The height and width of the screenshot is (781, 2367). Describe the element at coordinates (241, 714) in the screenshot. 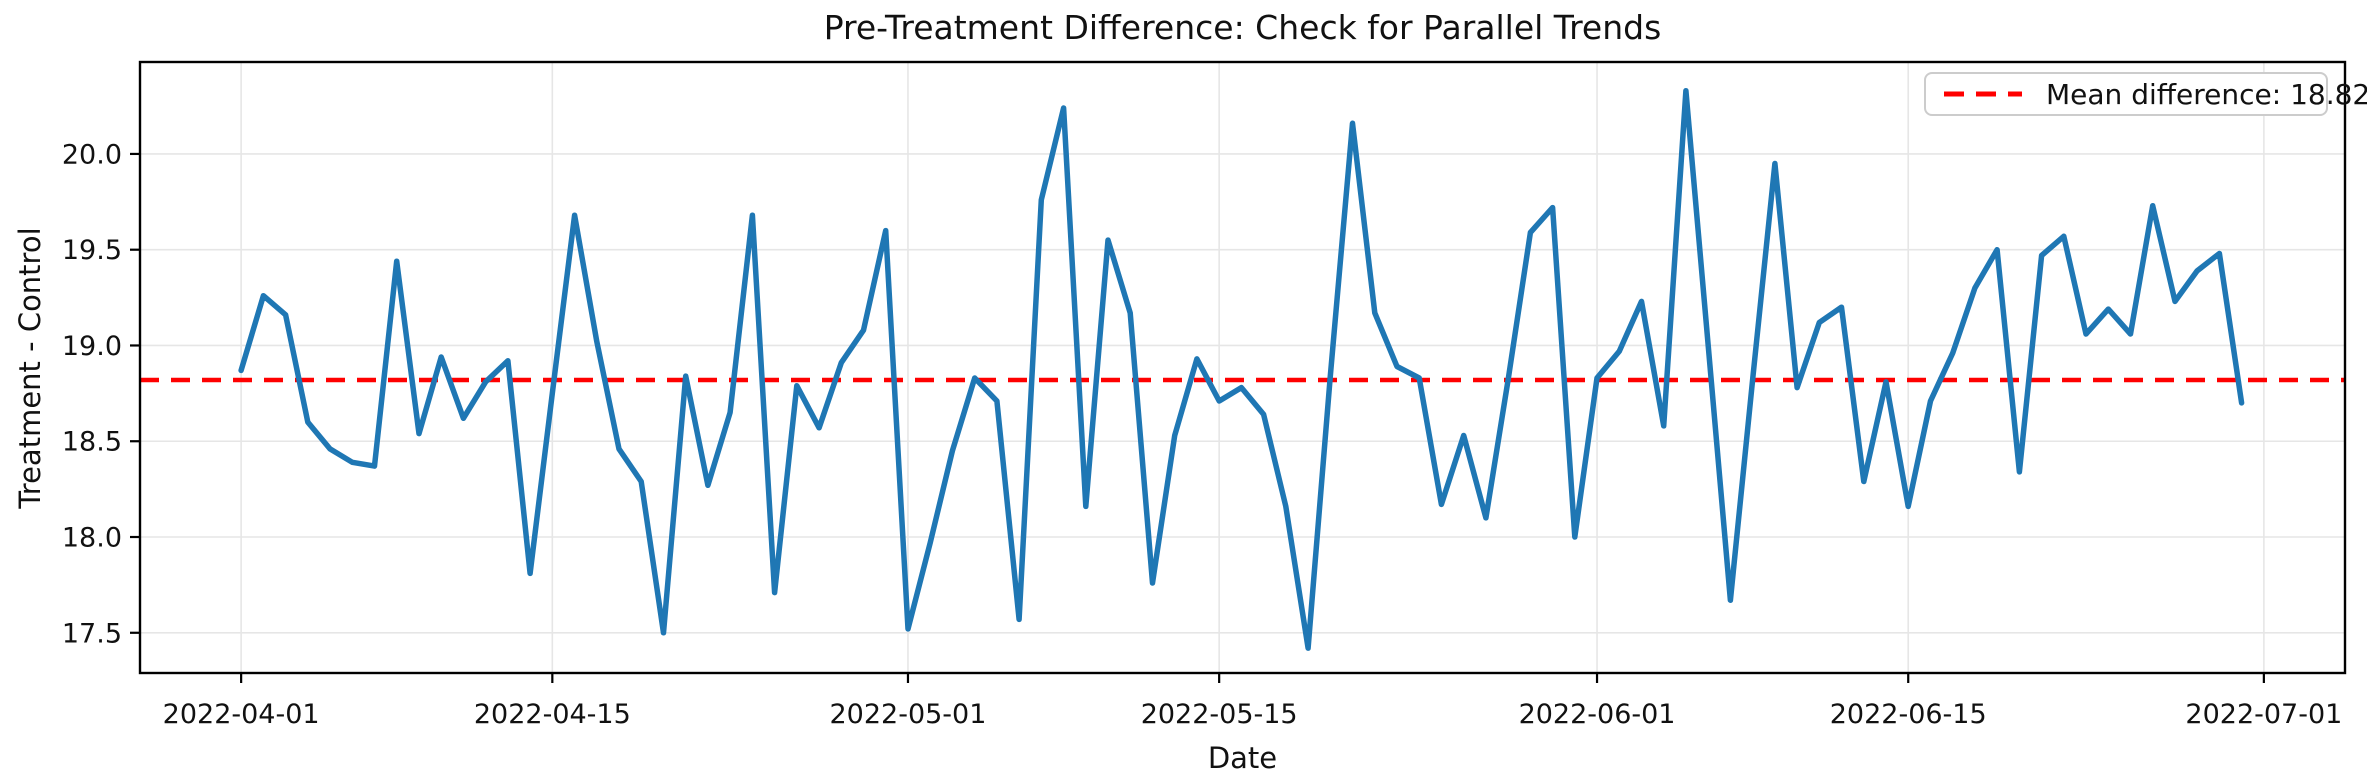

I see `x-tick-label: 2022-04-01` at that location.